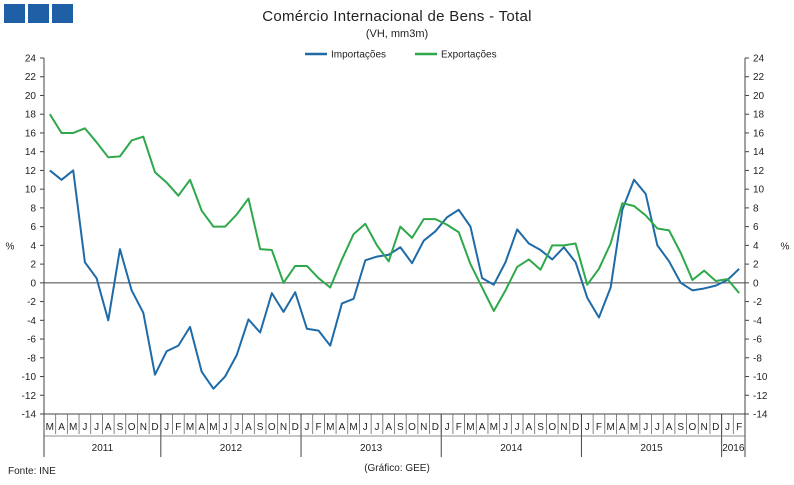 Image resolution: width=794 pixels, height=485 pixels. What do you see at coordinates (756, 283) in the screenshot?
I see `y-tick-label-right: 0` at bounding box center [756, 283].